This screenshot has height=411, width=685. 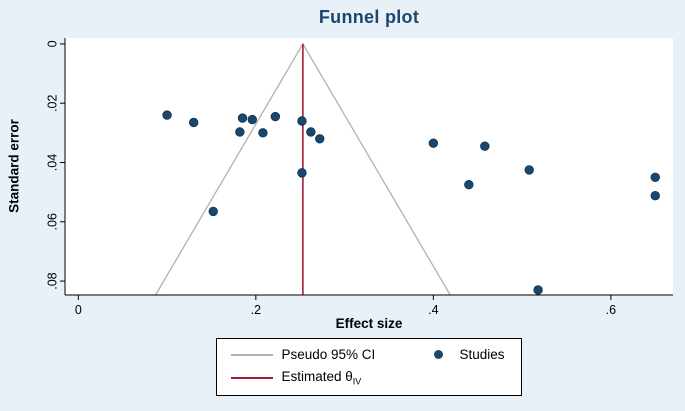 What do you see at coordinates (52, 221) in the screenshot?
I see `y-tick-label: .06` at bounding box center [52, 221].